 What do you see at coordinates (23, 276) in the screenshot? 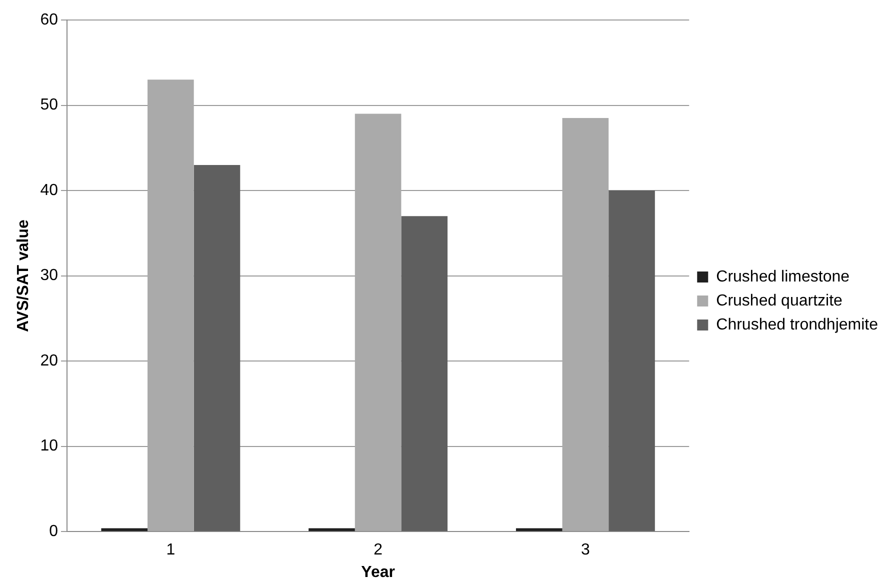
I see `y-axis-title: AVS/SAT value` at bounding box center [23, 276].